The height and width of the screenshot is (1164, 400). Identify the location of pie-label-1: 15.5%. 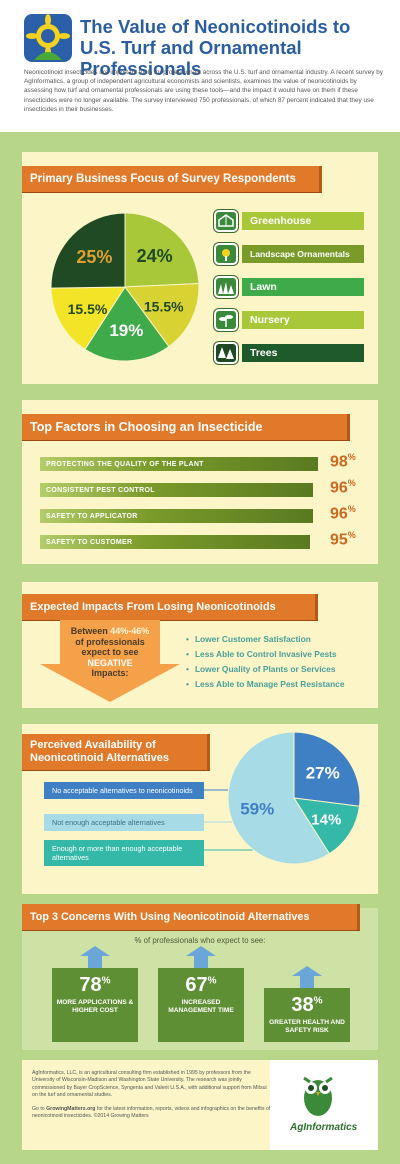
(164, 306).